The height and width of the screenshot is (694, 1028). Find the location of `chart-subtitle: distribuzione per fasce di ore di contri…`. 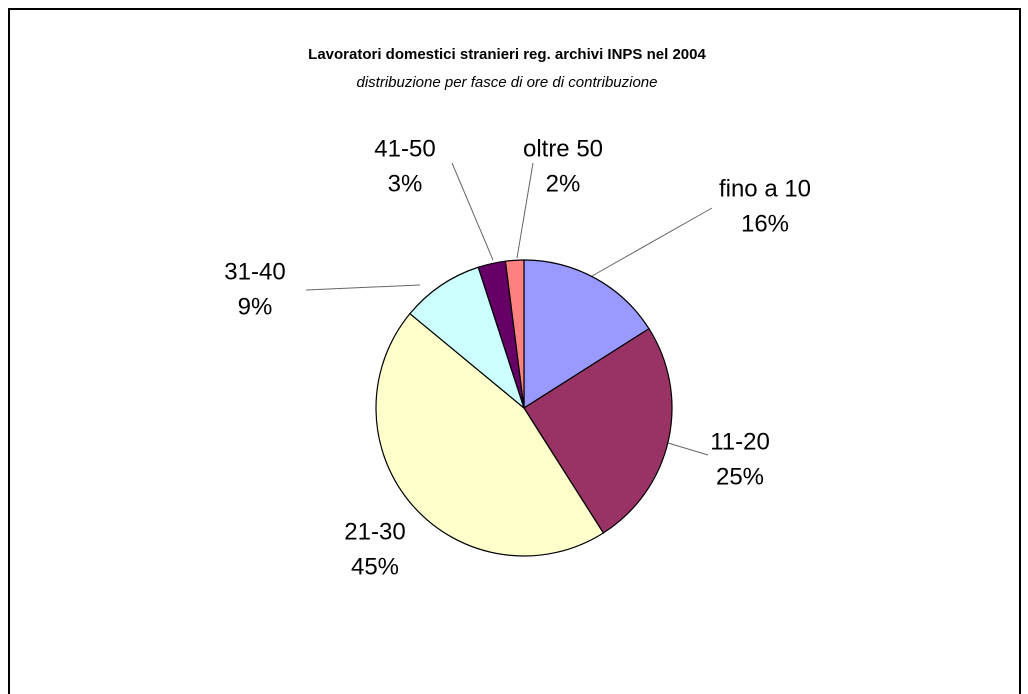

chart-subtitle: distribuzione per fasce di ore di contri… is located at coordinates (506, 82).